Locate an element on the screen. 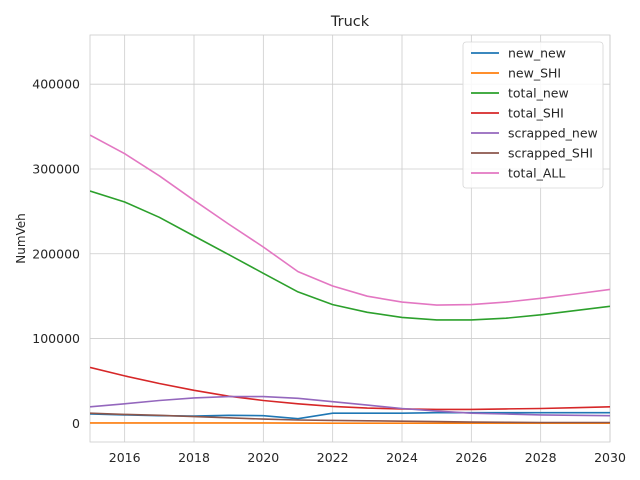 This screenshot has height=480, width=640. x-tick-label: 2020 is located at coordinates (263, 457).